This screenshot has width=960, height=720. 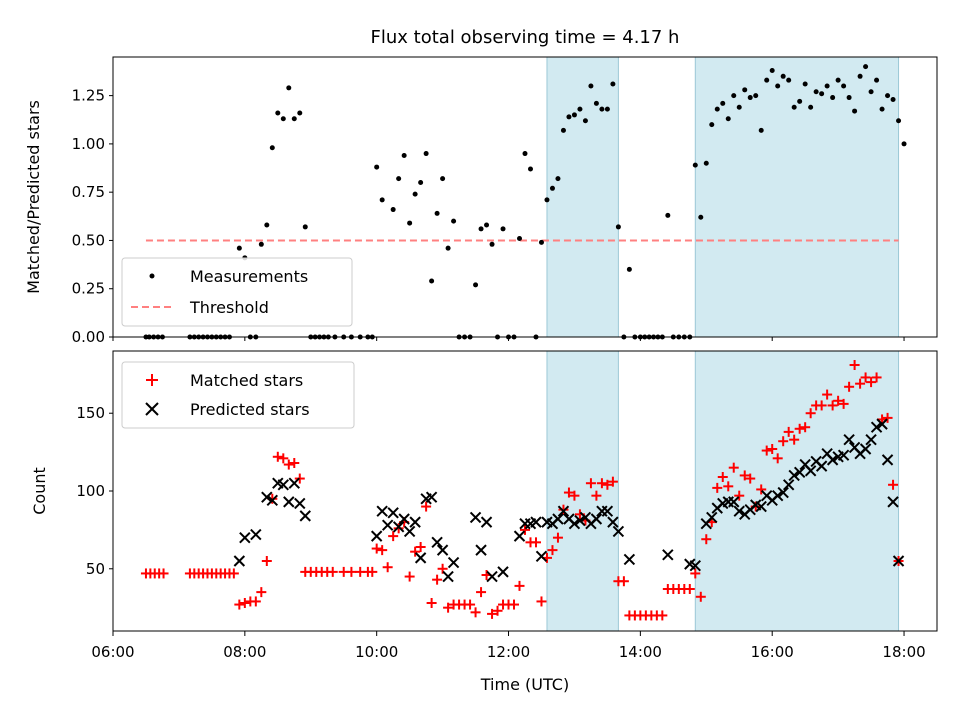 I want to click on y-tick-label: 150, so click(x=90, y=413).